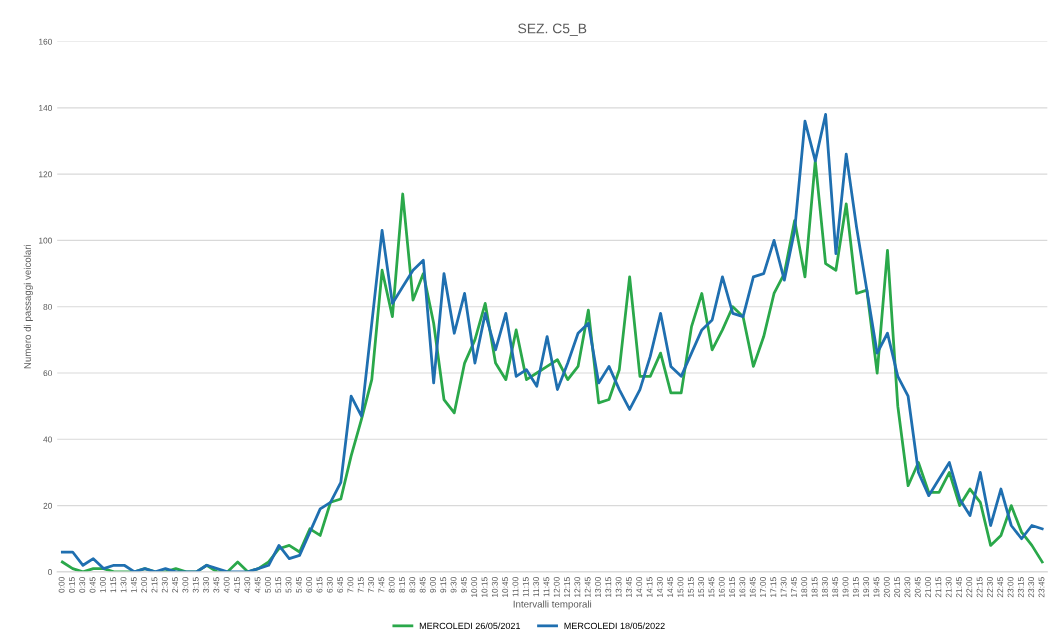 This screenshot has height=639, width=1059. What do you see at coordinates (154, 585) in the screenshot?
I see `x-tick-label: 2:15` at bounding box center [154, 585].